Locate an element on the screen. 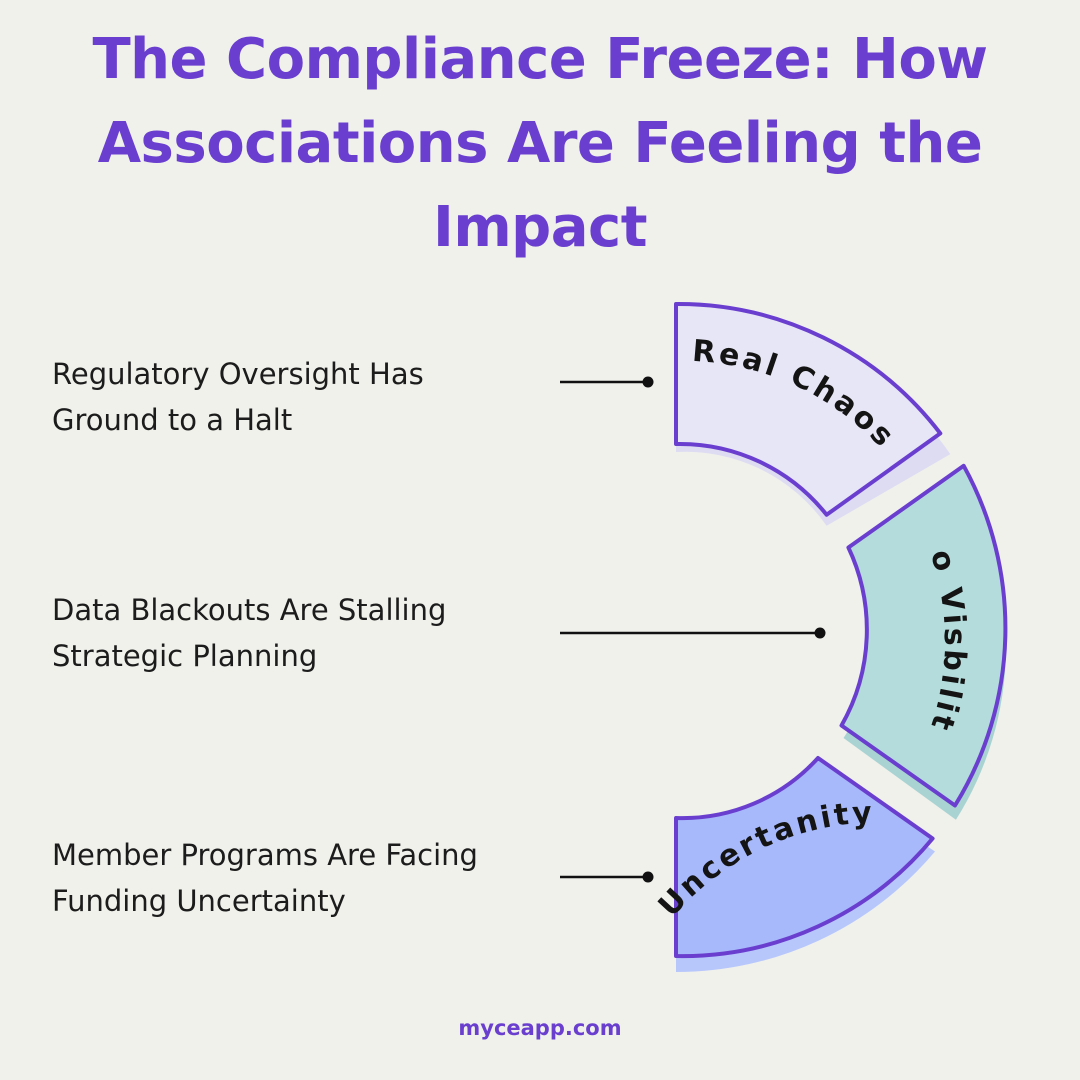 This screenshot has height=1080, width=1080. impact-item-line: Funding Uncertainty is located at coordinates (199, 901).